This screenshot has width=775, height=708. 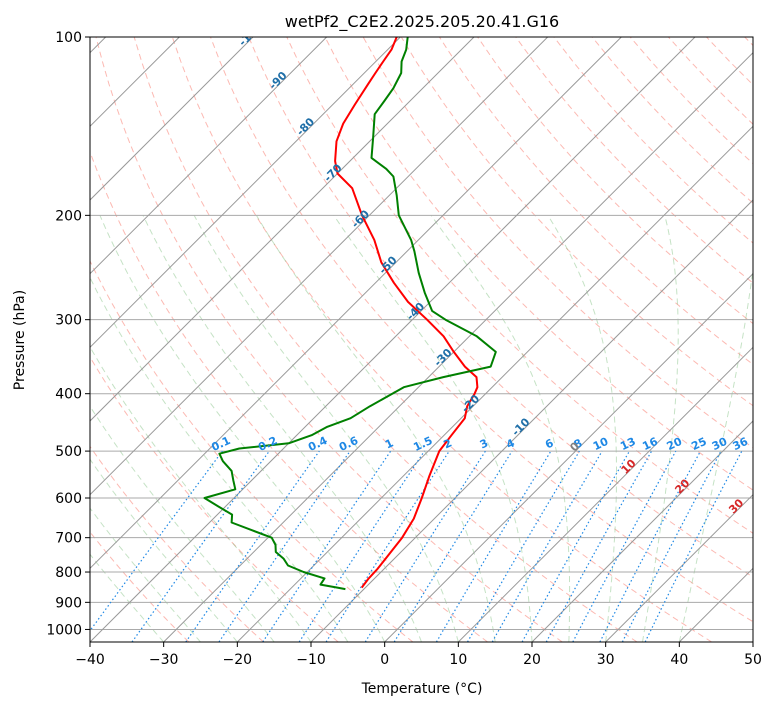 I want to click on y-tick-label: 600, so click(x=68, y=499).